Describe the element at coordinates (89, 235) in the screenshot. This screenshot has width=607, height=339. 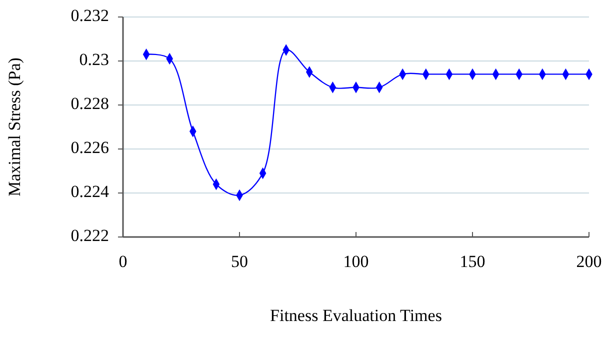
I see `y-tick-label: 0.222` at that location.